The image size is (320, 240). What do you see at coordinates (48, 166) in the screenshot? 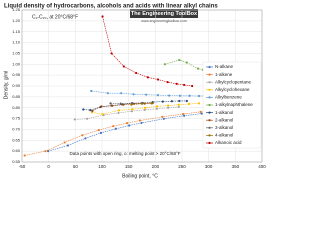
I see `x-tick-label: 0` at bounding box center [48, 166].